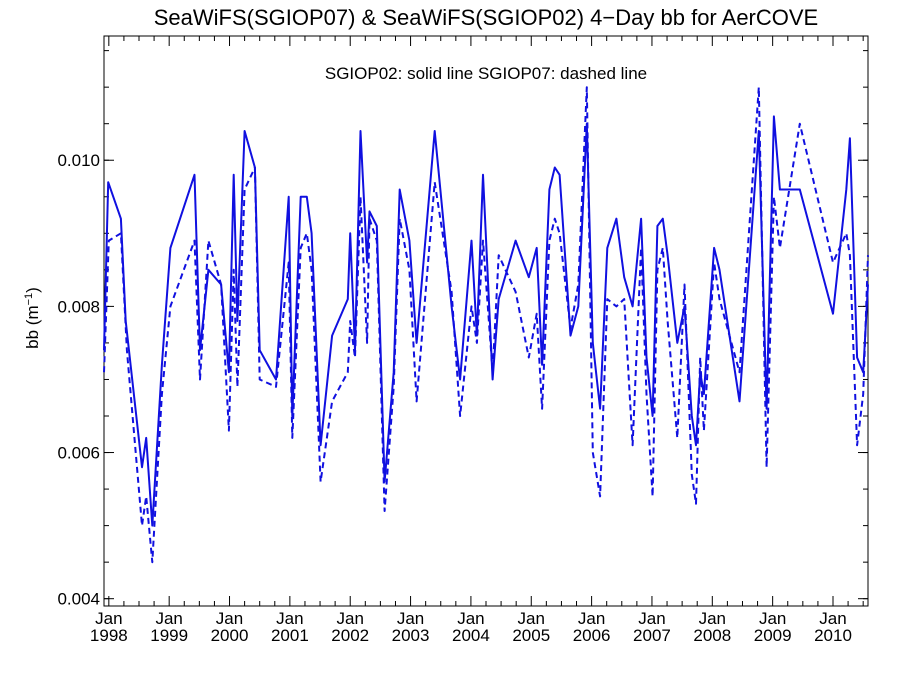  What do you see at coordinates (411, 635) in the screenshot?
I see `x-tick-year-label: 2003` at bounding box center [411, 635].